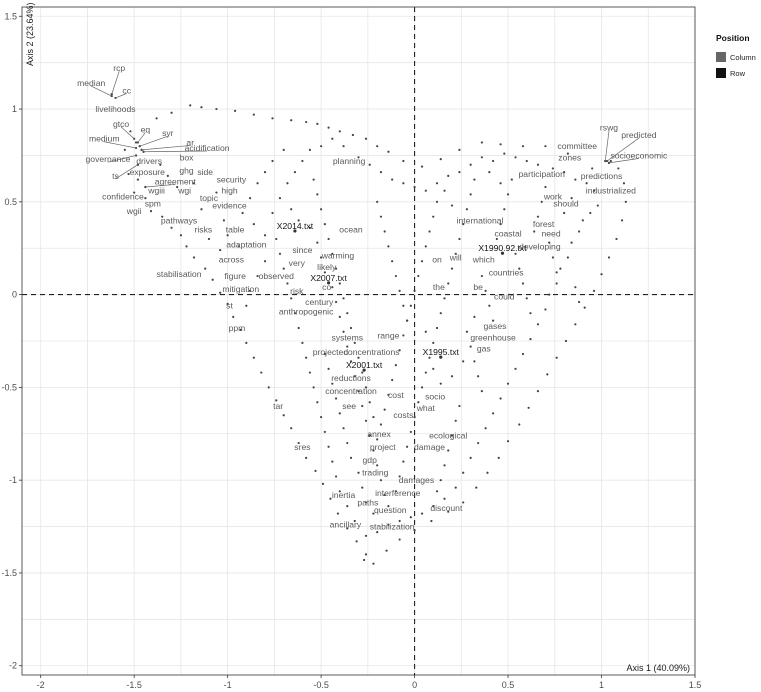  What do you see at coordinates (104, 139) in the screenshot?
I see `column-label: medium` at bounding box center [104, 139].